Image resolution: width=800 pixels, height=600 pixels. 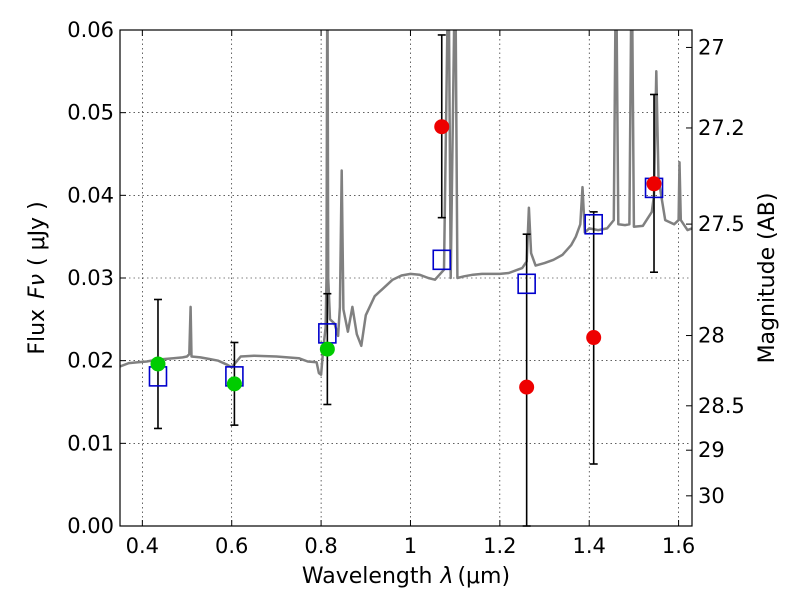 What do you see at coordinates (721, 406) in the screenshot?
I see `y2-tick-label: 28.5` at bounding box center [721, 406].